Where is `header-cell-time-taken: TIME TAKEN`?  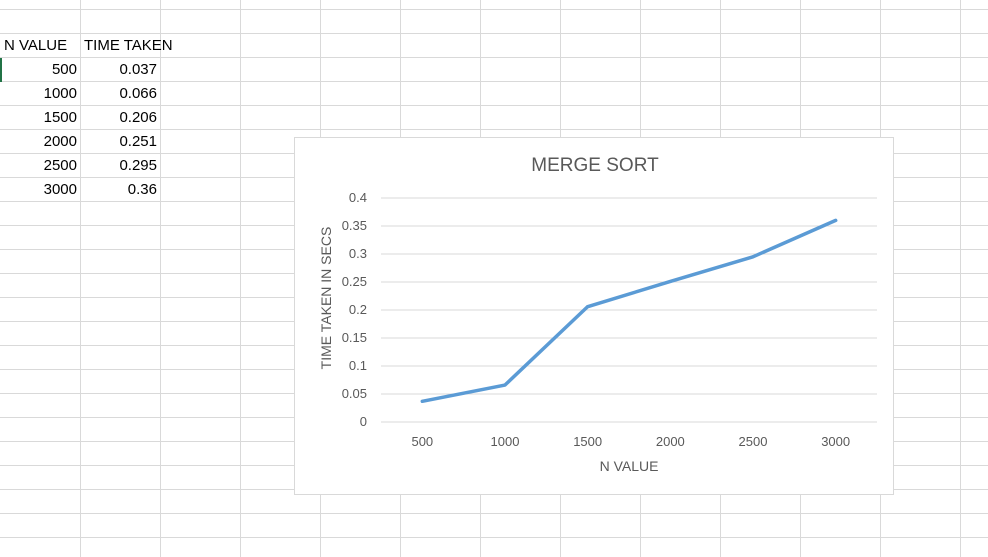
header-cell-time-taken: TIME TAKEN is located at coordinates (128, 45).